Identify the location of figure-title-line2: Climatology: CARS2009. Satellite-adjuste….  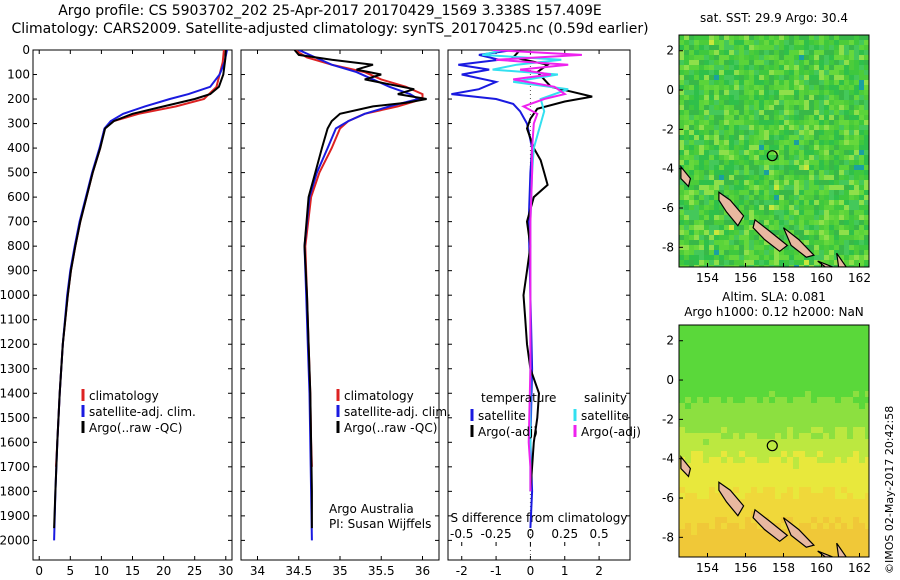
(330, 29).